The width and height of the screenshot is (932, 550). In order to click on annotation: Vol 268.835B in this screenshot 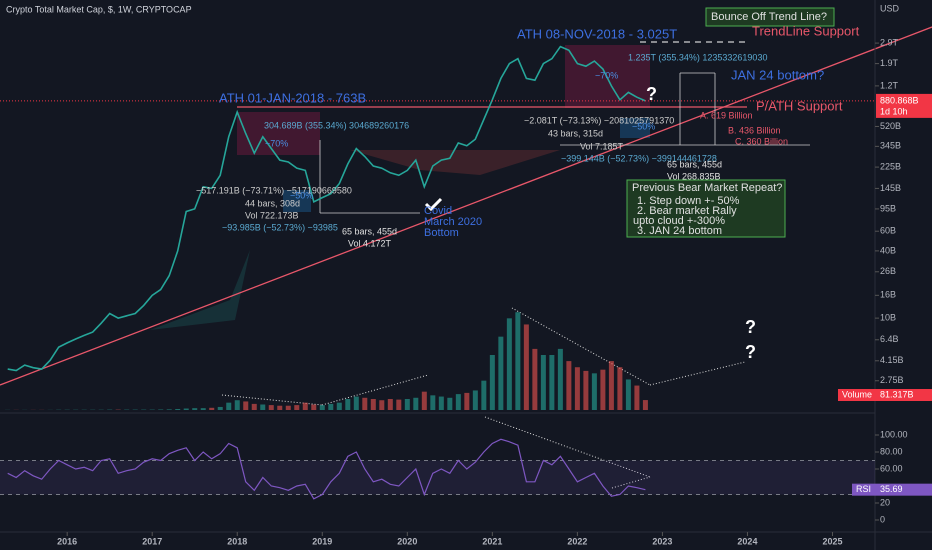, I will do `click(694, 176)`.